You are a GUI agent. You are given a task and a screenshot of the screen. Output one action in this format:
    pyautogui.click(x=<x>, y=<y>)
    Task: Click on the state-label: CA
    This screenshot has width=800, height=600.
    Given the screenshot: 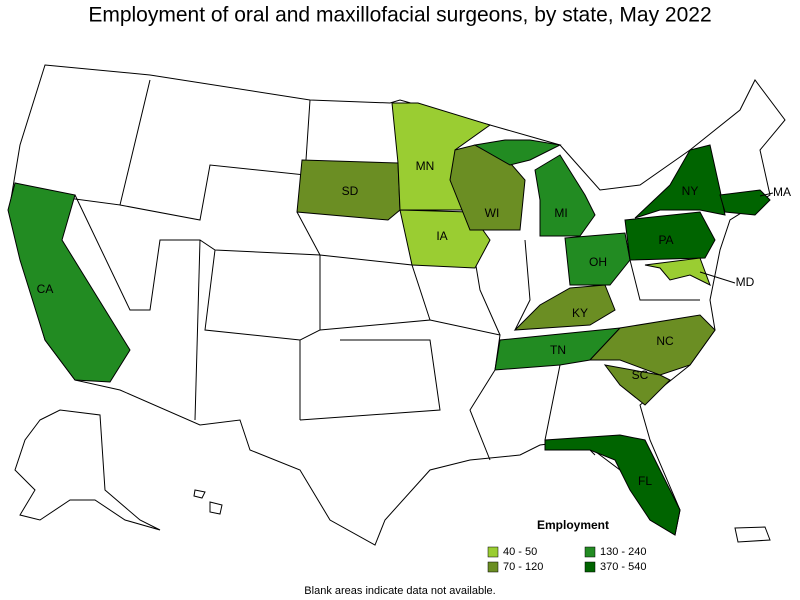 What is the action you would take?
    pyautogui.click(x=45, y=289)
    